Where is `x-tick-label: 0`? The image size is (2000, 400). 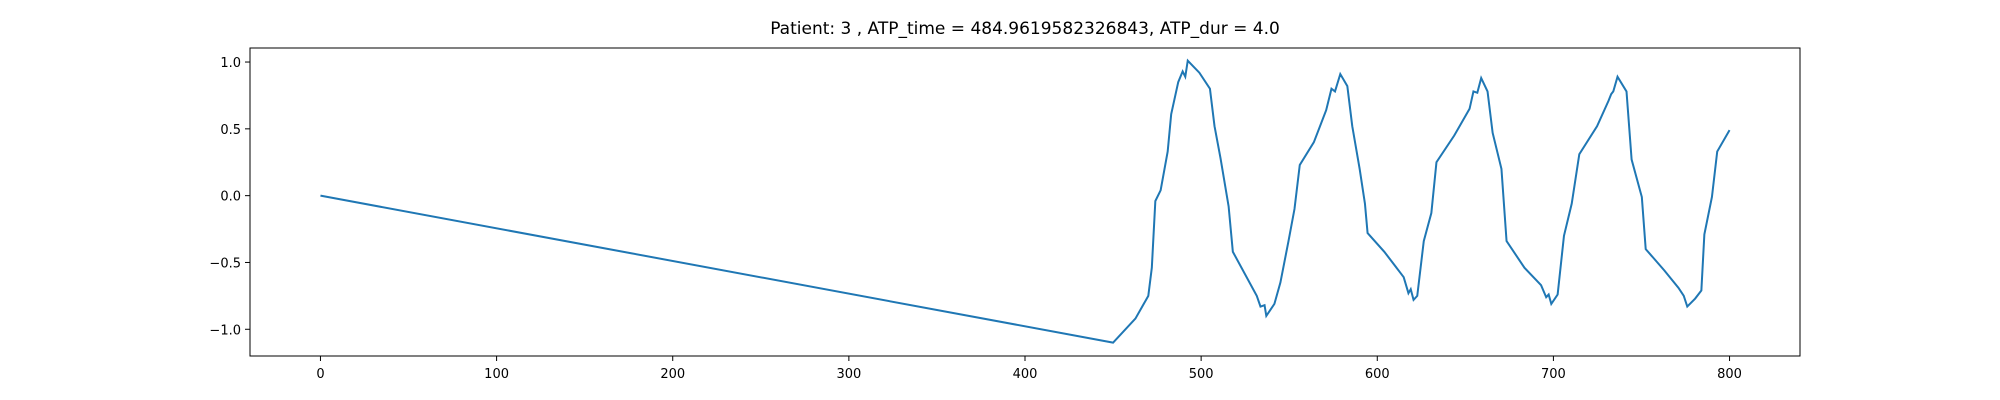 x-tick-label: 0 is located at coordinates (320, 374).